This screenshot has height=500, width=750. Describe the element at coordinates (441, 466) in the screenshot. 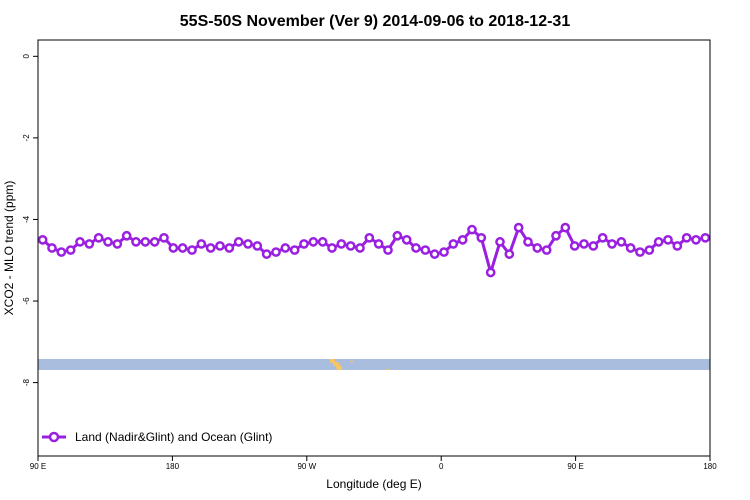

I see `x-tick-label: 0` at that location.